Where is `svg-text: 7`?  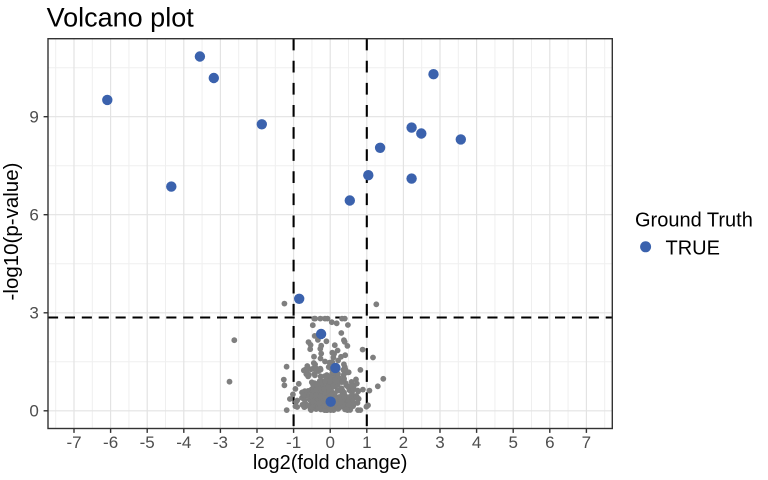
svg-text: 7 is located at coordinates (586, 442).